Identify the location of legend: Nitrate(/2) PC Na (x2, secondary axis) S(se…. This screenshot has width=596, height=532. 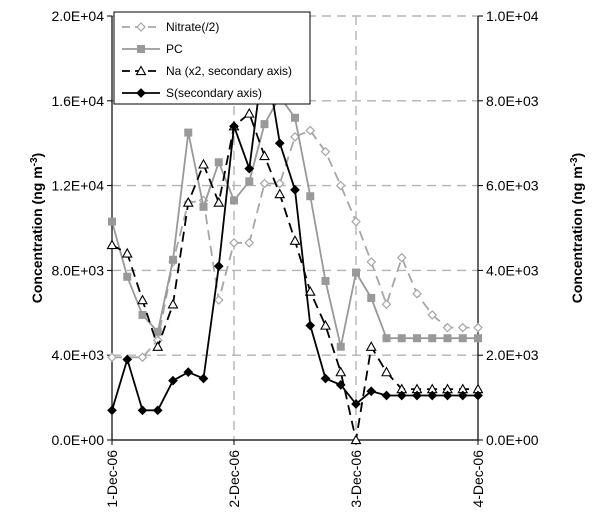
(212, 58).